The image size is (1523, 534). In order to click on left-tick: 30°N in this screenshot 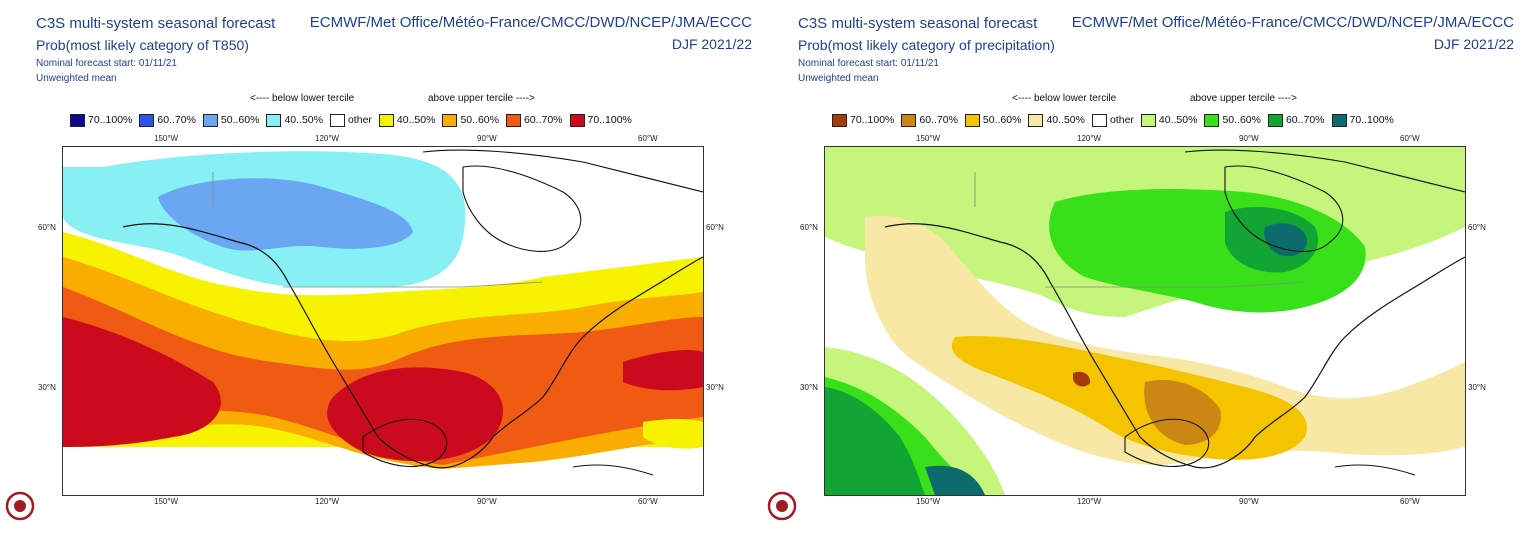, I will do `click(809, 387)`.